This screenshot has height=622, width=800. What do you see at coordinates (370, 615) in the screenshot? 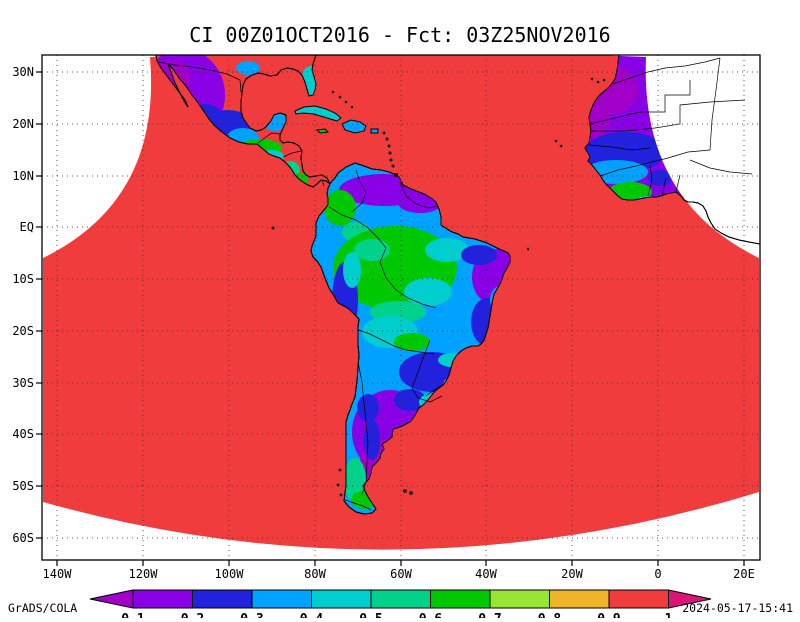
I see `colorbar-tick-label: 0.5` at bounding box center [370, 615].